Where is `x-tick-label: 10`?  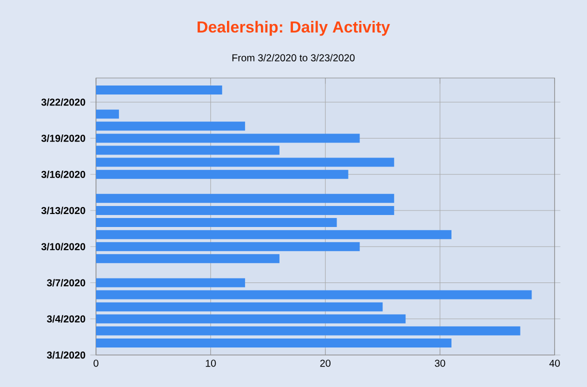 x-tick-label: 10 is located at coordinates (211, 363).